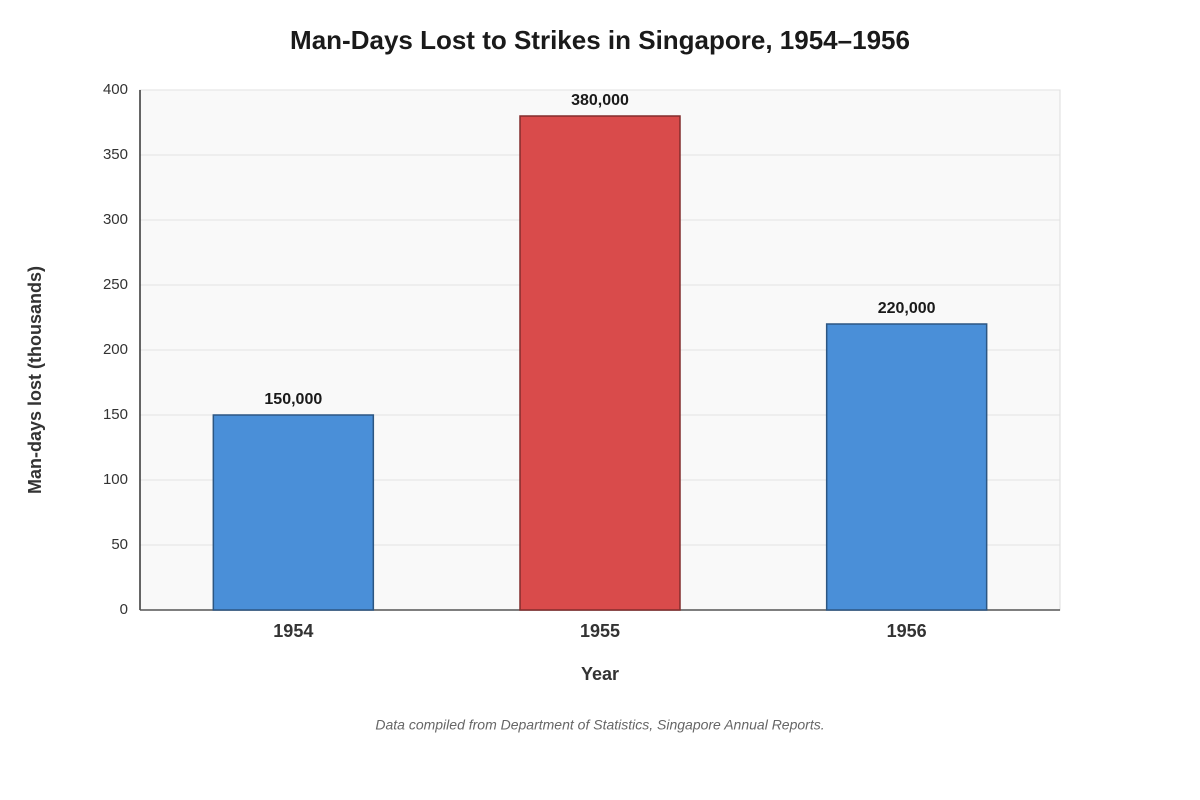 This screenshot has height=800, width=1200. What do you see at coordinates (600, 100) in the screenshot?
I see `value-label: 380,000` at bounding box center [600, 100].